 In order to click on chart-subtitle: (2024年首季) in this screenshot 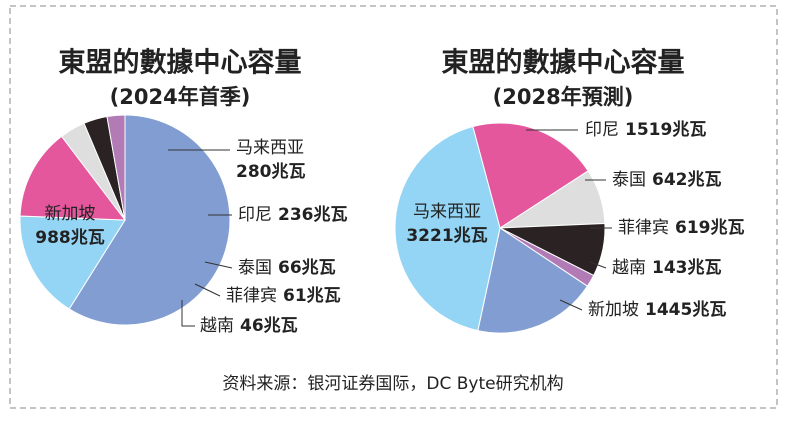, I will do `click(180, 97)`.